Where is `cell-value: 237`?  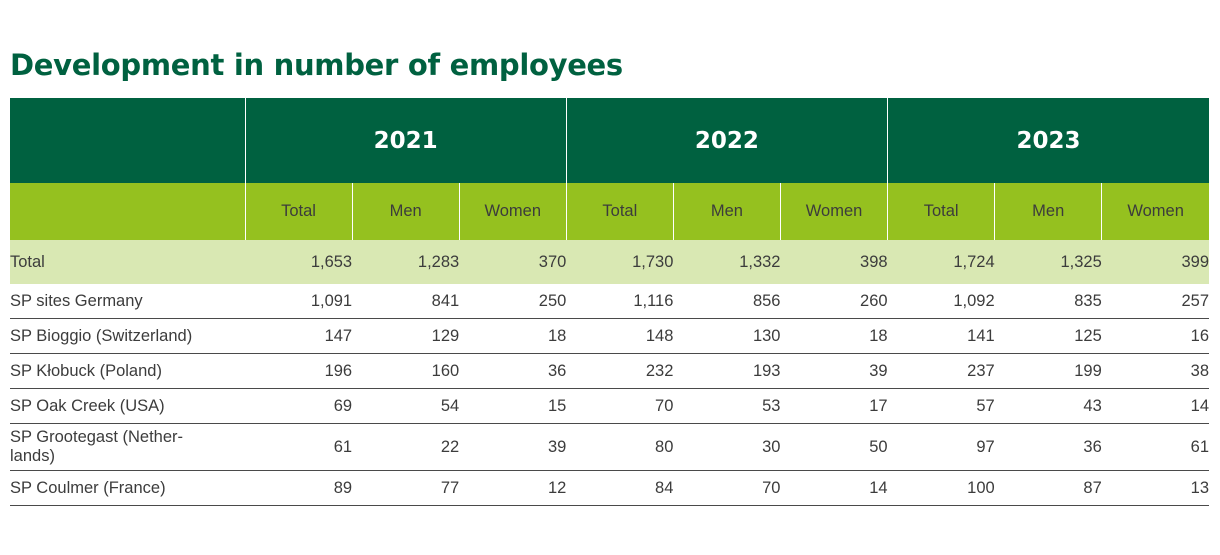 cell-value: 237 is located at coordinates (941, 371).